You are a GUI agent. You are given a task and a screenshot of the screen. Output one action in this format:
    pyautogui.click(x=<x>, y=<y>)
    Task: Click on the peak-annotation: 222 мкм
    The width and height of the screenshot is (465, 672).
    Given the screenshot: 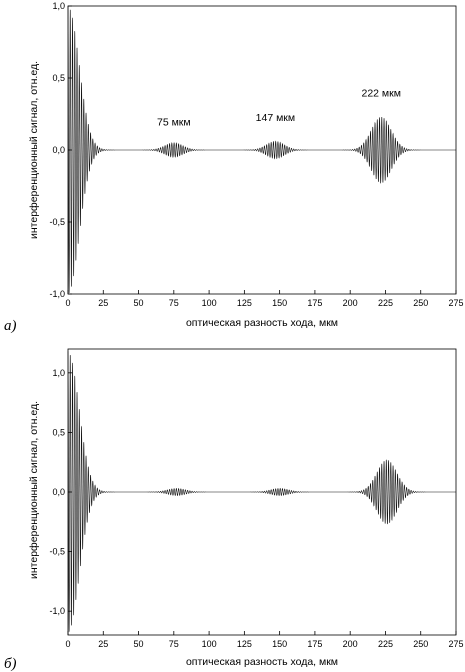 What is the action you would take?
    pyautogui.click(x=380, y=94)
    